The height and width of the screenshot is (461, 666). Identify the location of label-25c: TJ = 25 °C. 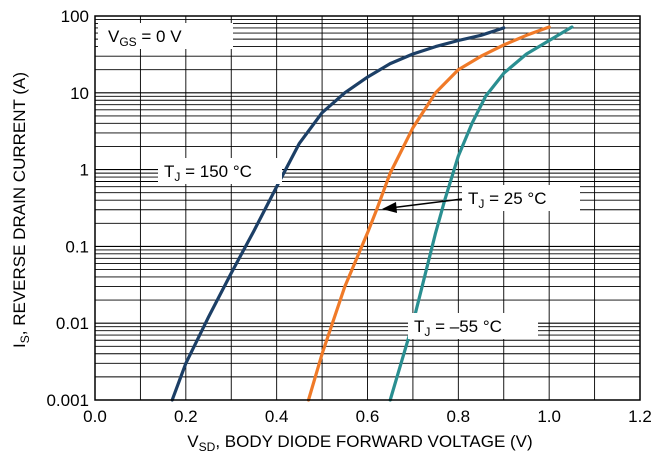
(481, 199).